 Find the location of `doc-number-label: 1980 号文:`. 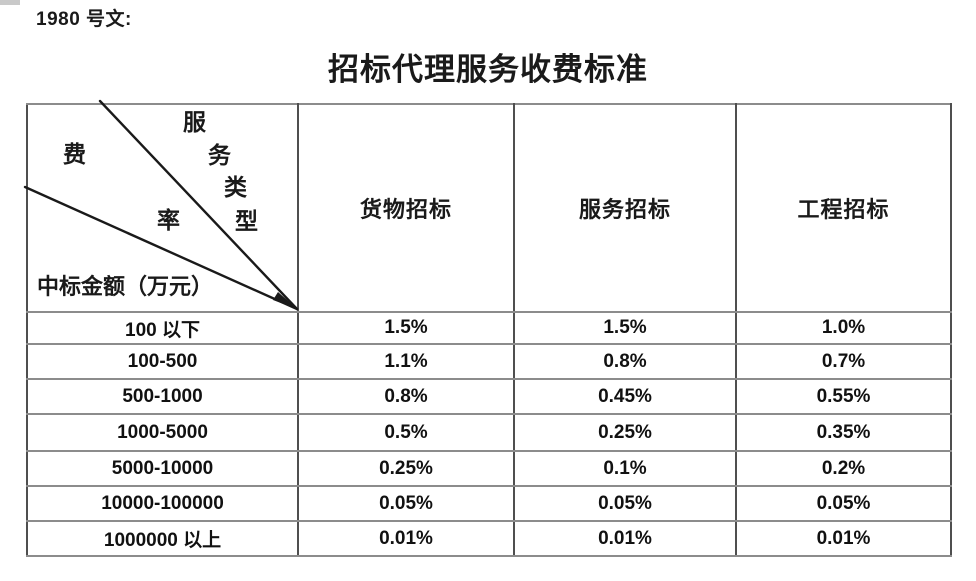

doc-number-label: 1980 号文: is located at coordinates (84, 19).